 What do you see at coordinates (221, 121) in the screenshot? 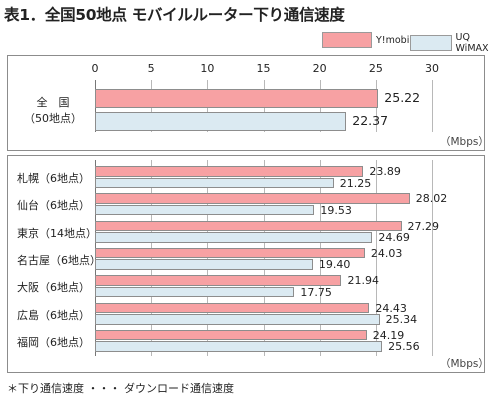
I see `national-uqwimax-bar` at bounding box center [221, 121].